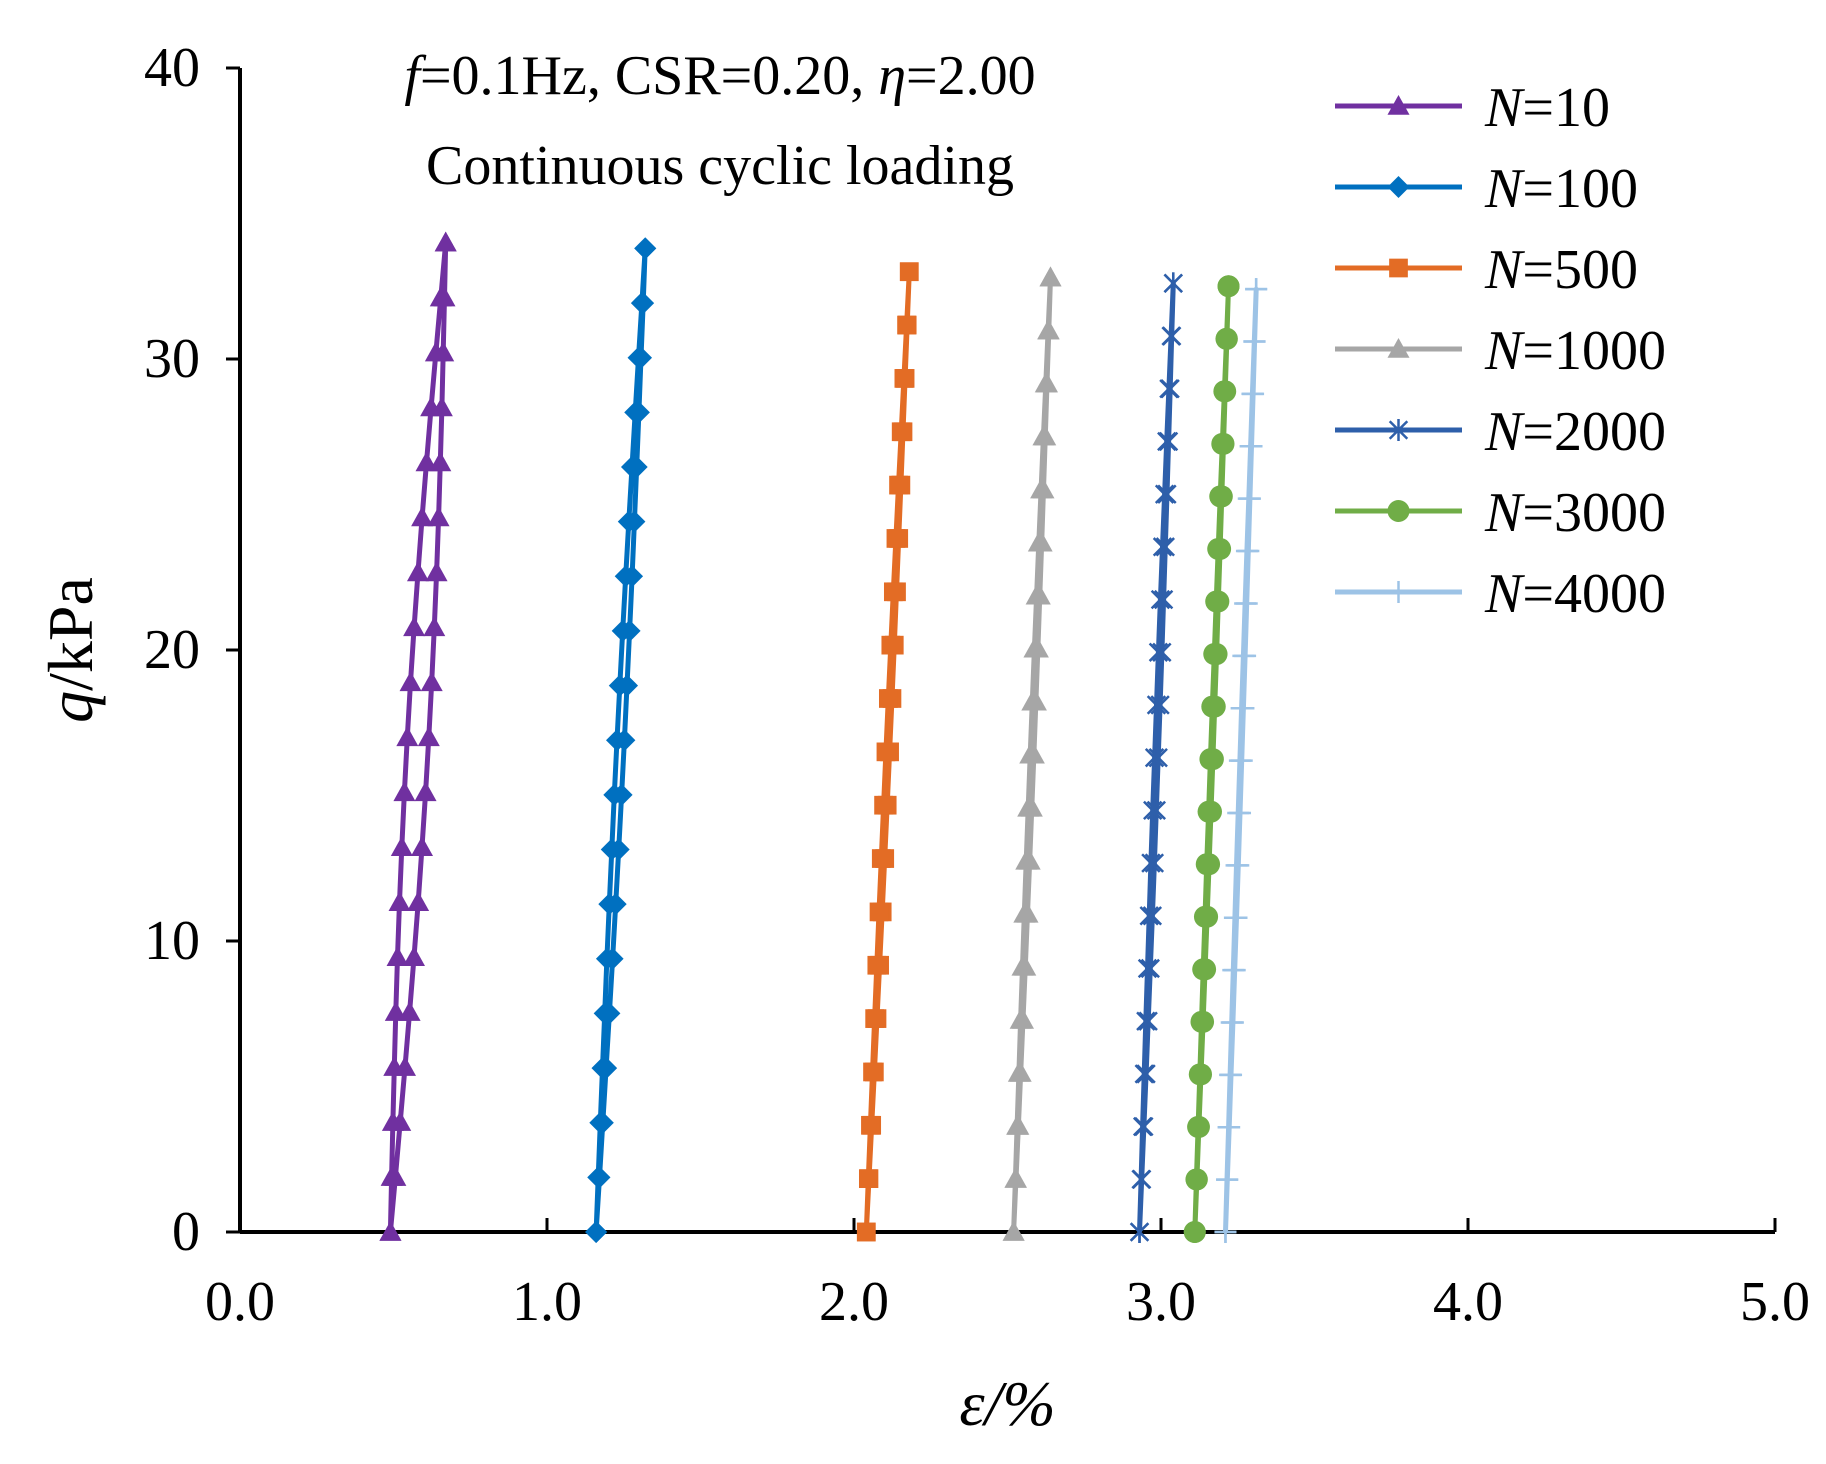 Image resolution: width=1826 pixels, height=1464 pixels. I want to click on y-tick-label: 10, so click(172, 941).